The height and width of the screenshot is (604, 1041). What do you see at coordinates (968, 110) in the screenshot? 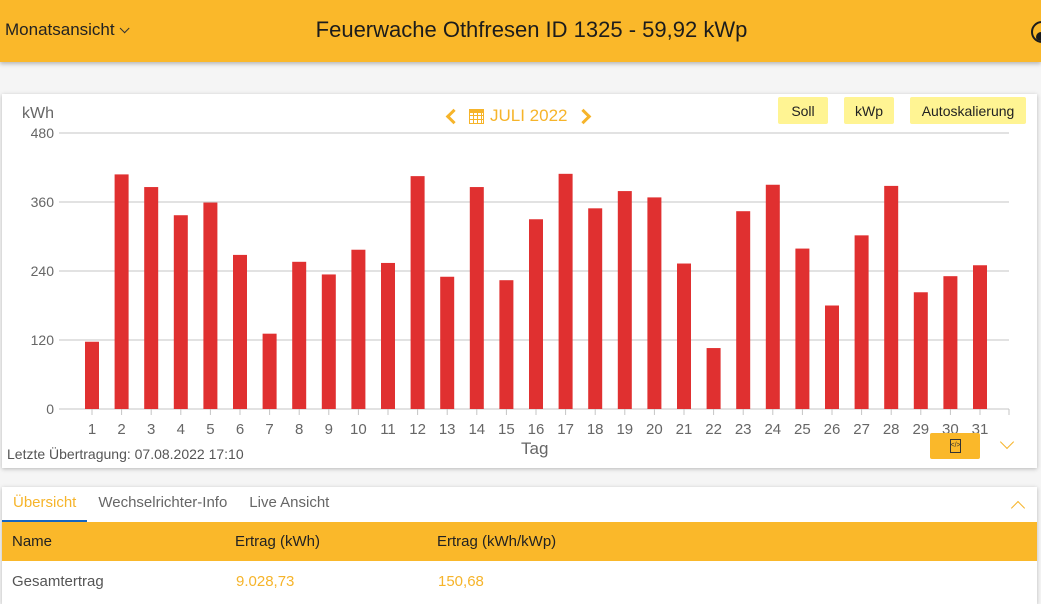
I see `autoscale-button: Autoskalierung` at bounding box center [968, 110].